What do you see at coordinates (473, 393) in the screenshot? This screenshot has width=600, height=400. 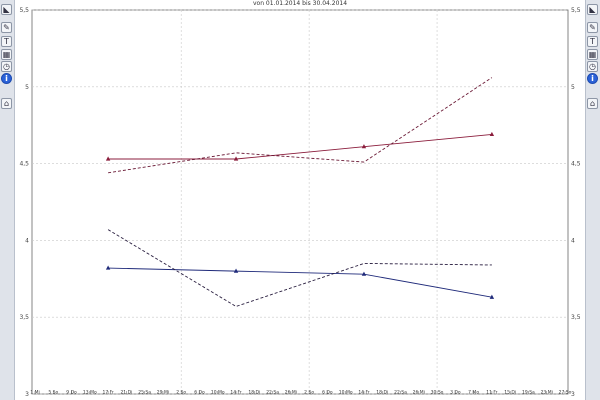 I see `x-tick-label: 7 Mo` at bounding box center [473, 393].